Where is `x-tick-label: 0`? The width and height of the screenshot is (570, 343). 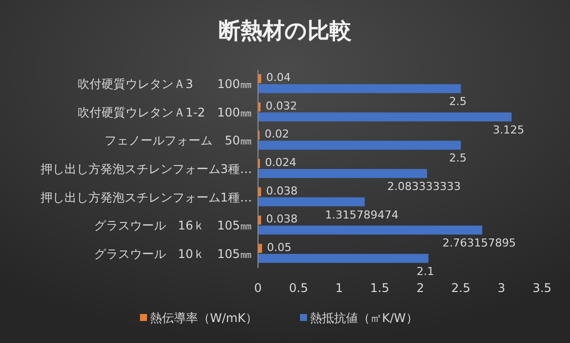
x-tick-label: 0 is located at coordinates (258, 288).